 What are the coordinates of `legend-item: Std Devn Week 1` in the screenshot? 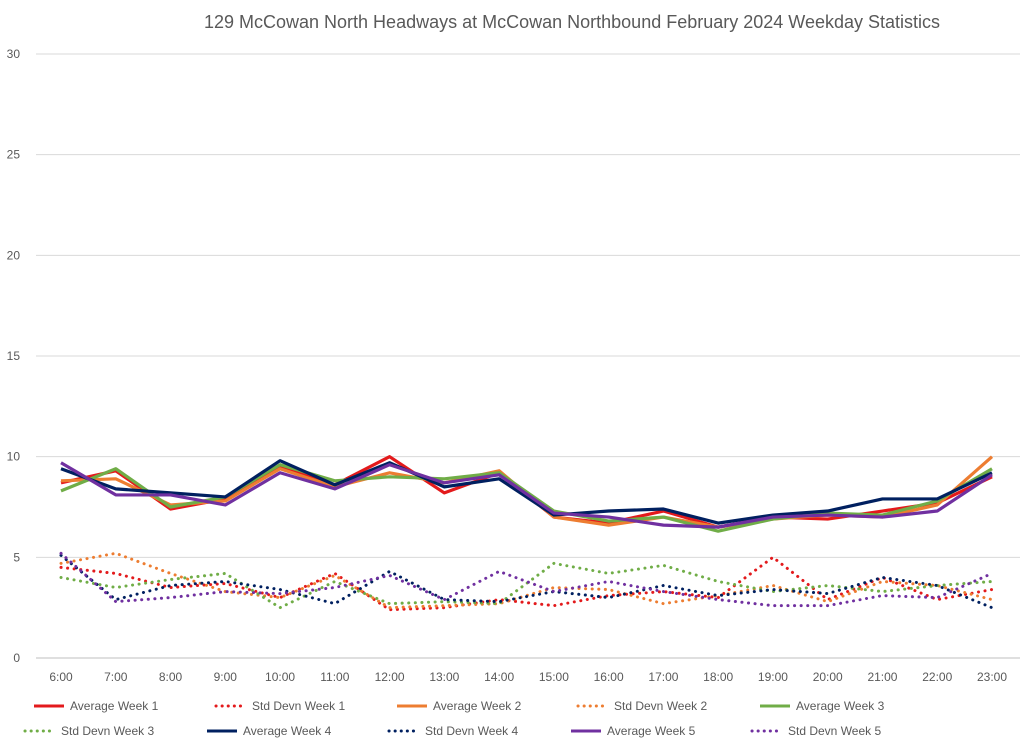 It's located at (279, 706).